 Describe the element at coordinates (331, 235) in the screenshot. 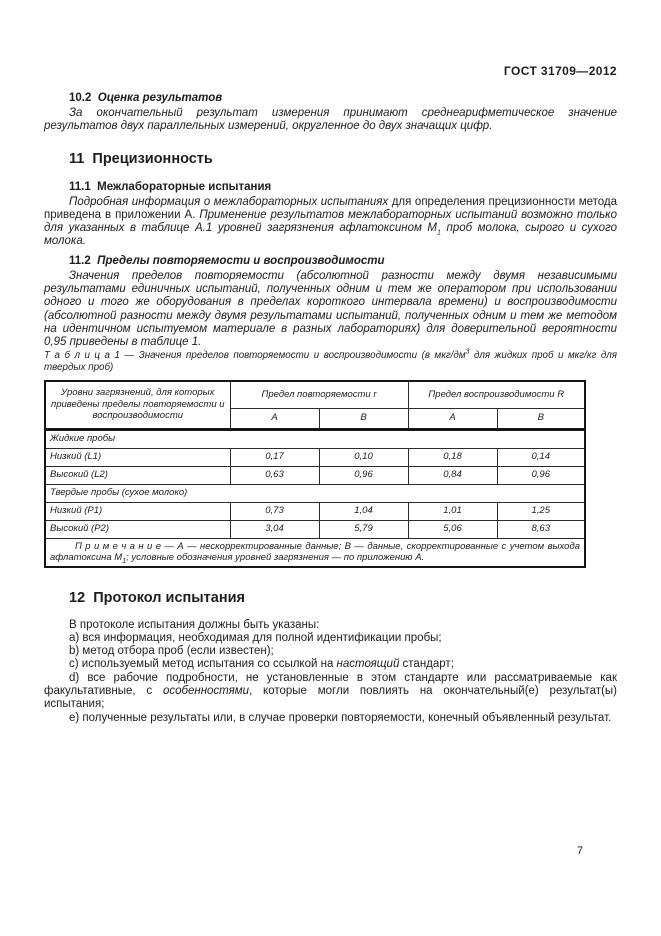

I see `paragraph-11-1-seg4: проб молока, сырого и сухого молока.` at that location.